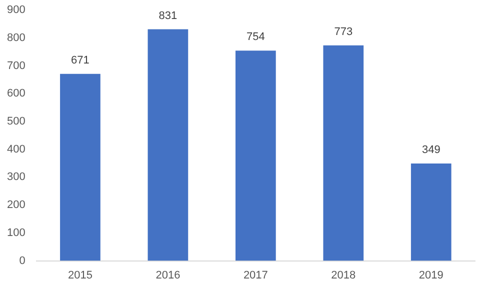  I want to click on y-tick-label: 600, so click(16, 94).